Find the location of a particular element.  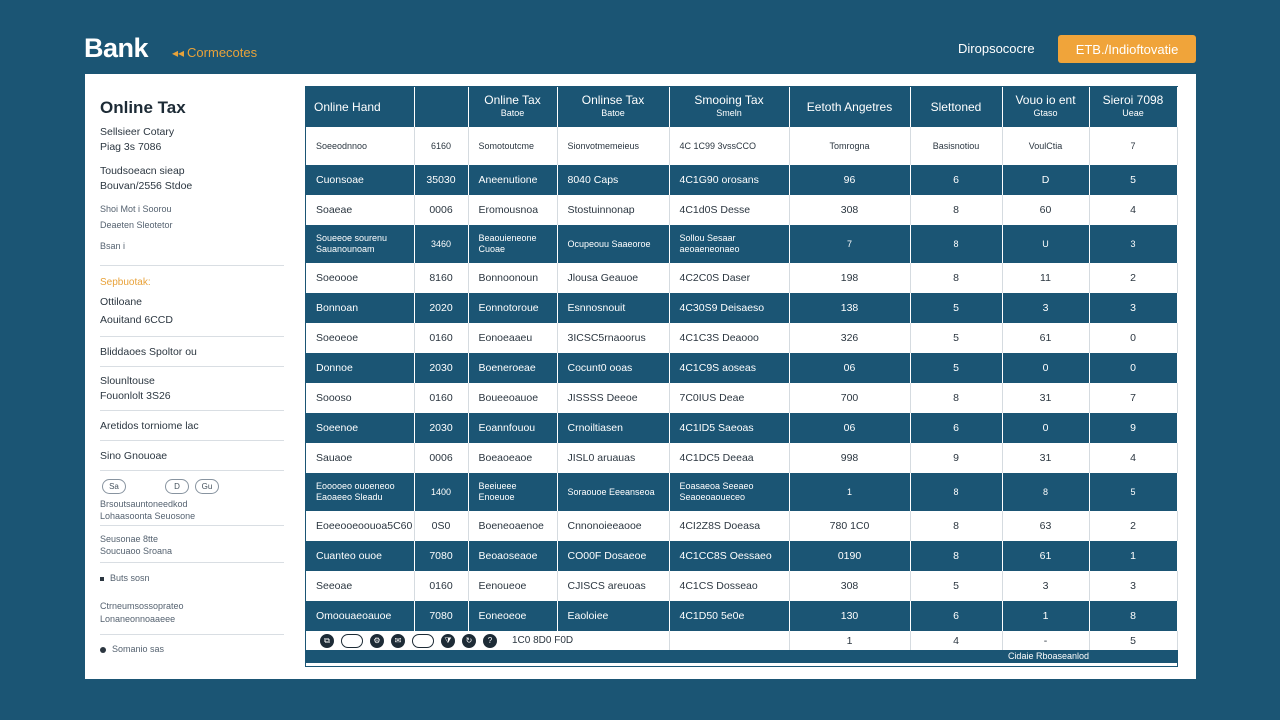

sidebar-line: Ctrneumsossoprateo is located at coordinates (142, 606).